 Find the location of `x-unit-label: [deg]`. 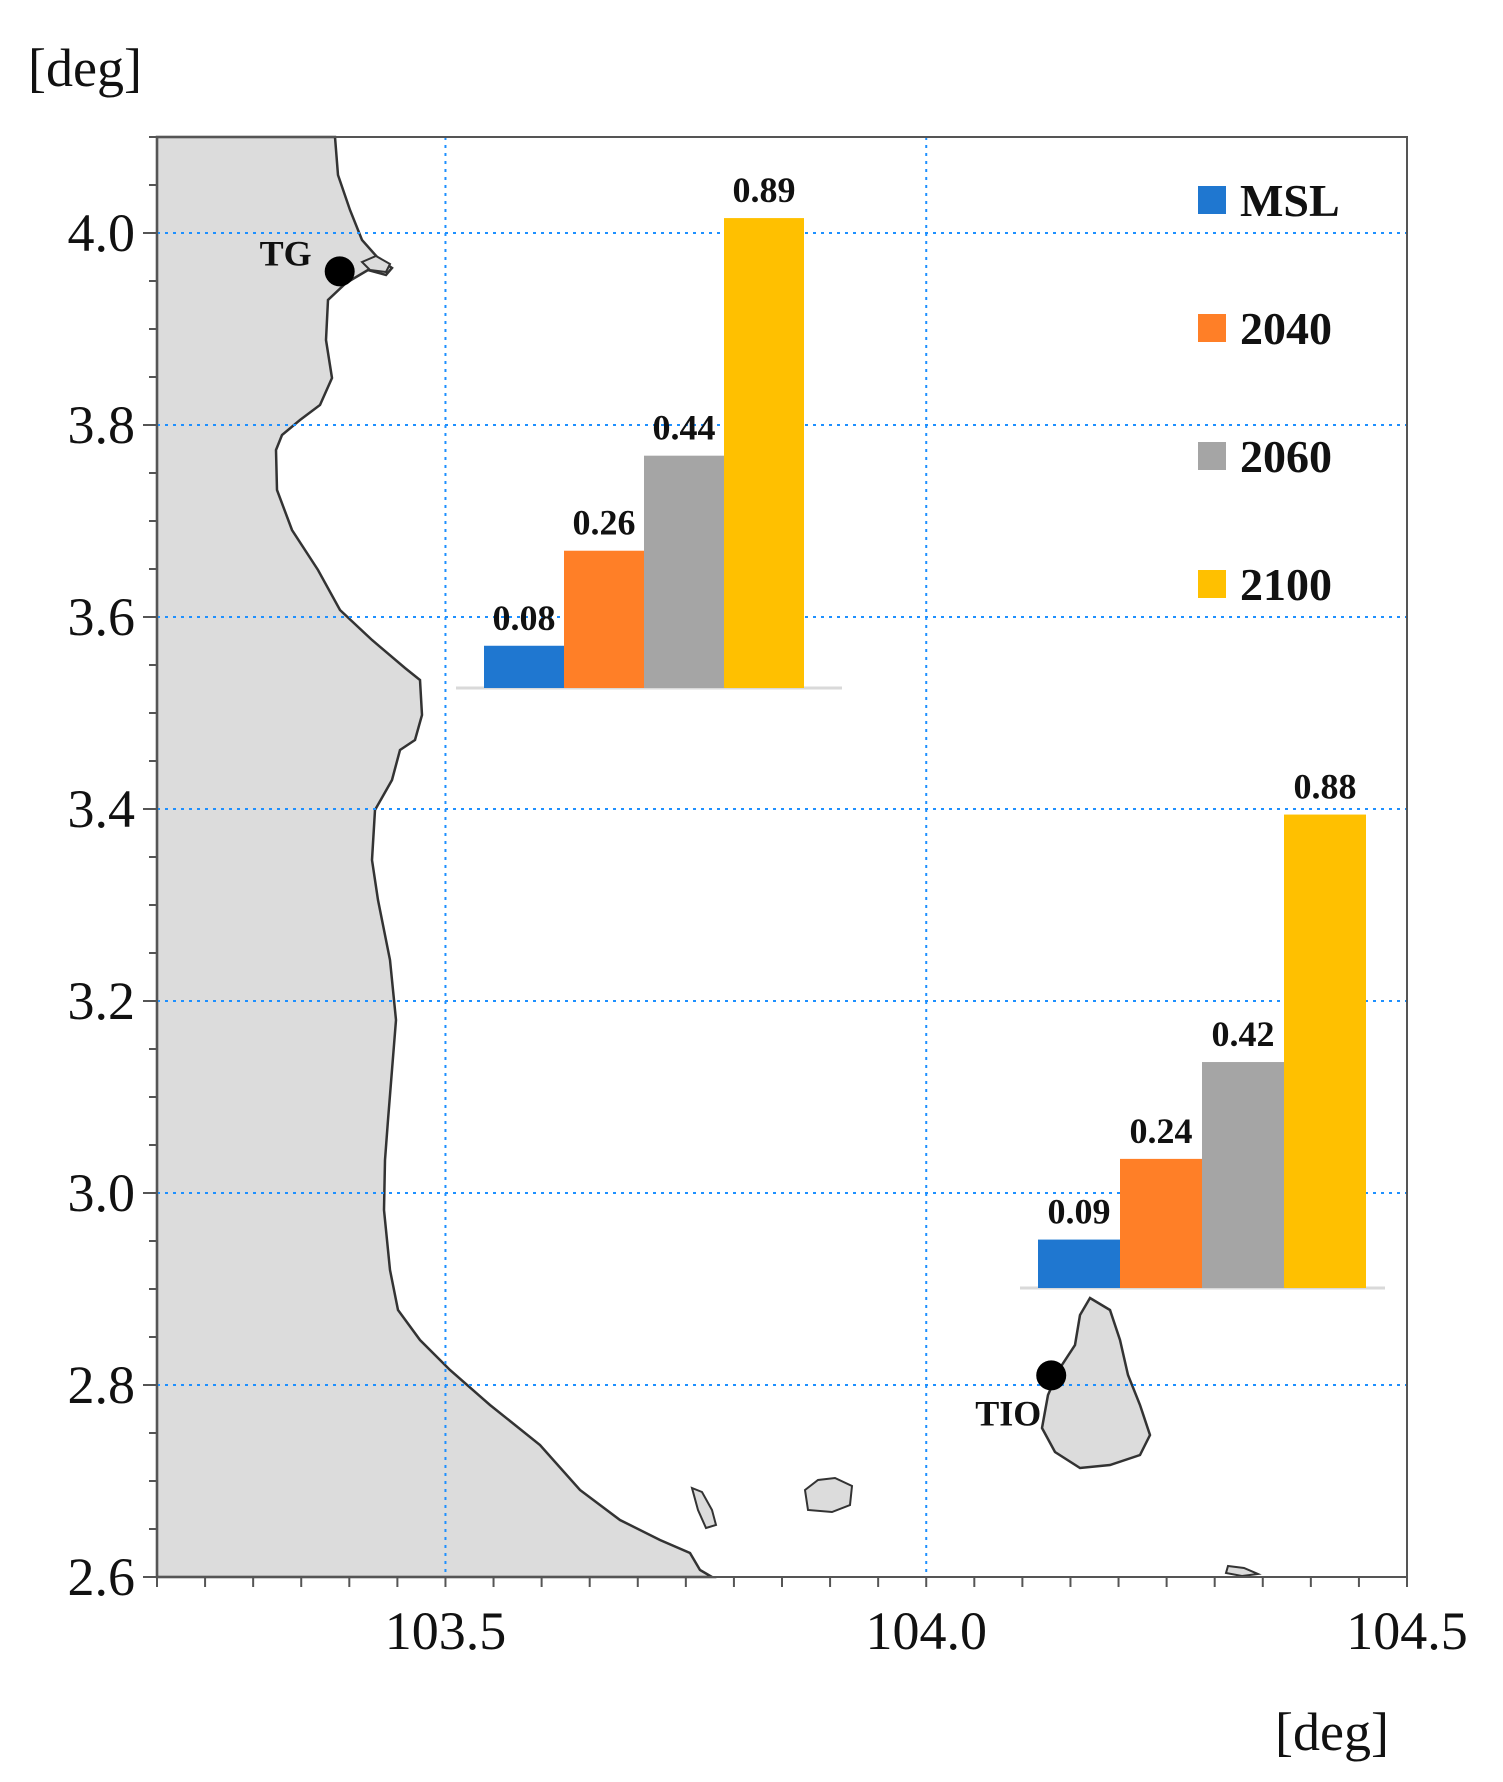

x-unit-label: [deg] is located at coordinates (1332, 1732).